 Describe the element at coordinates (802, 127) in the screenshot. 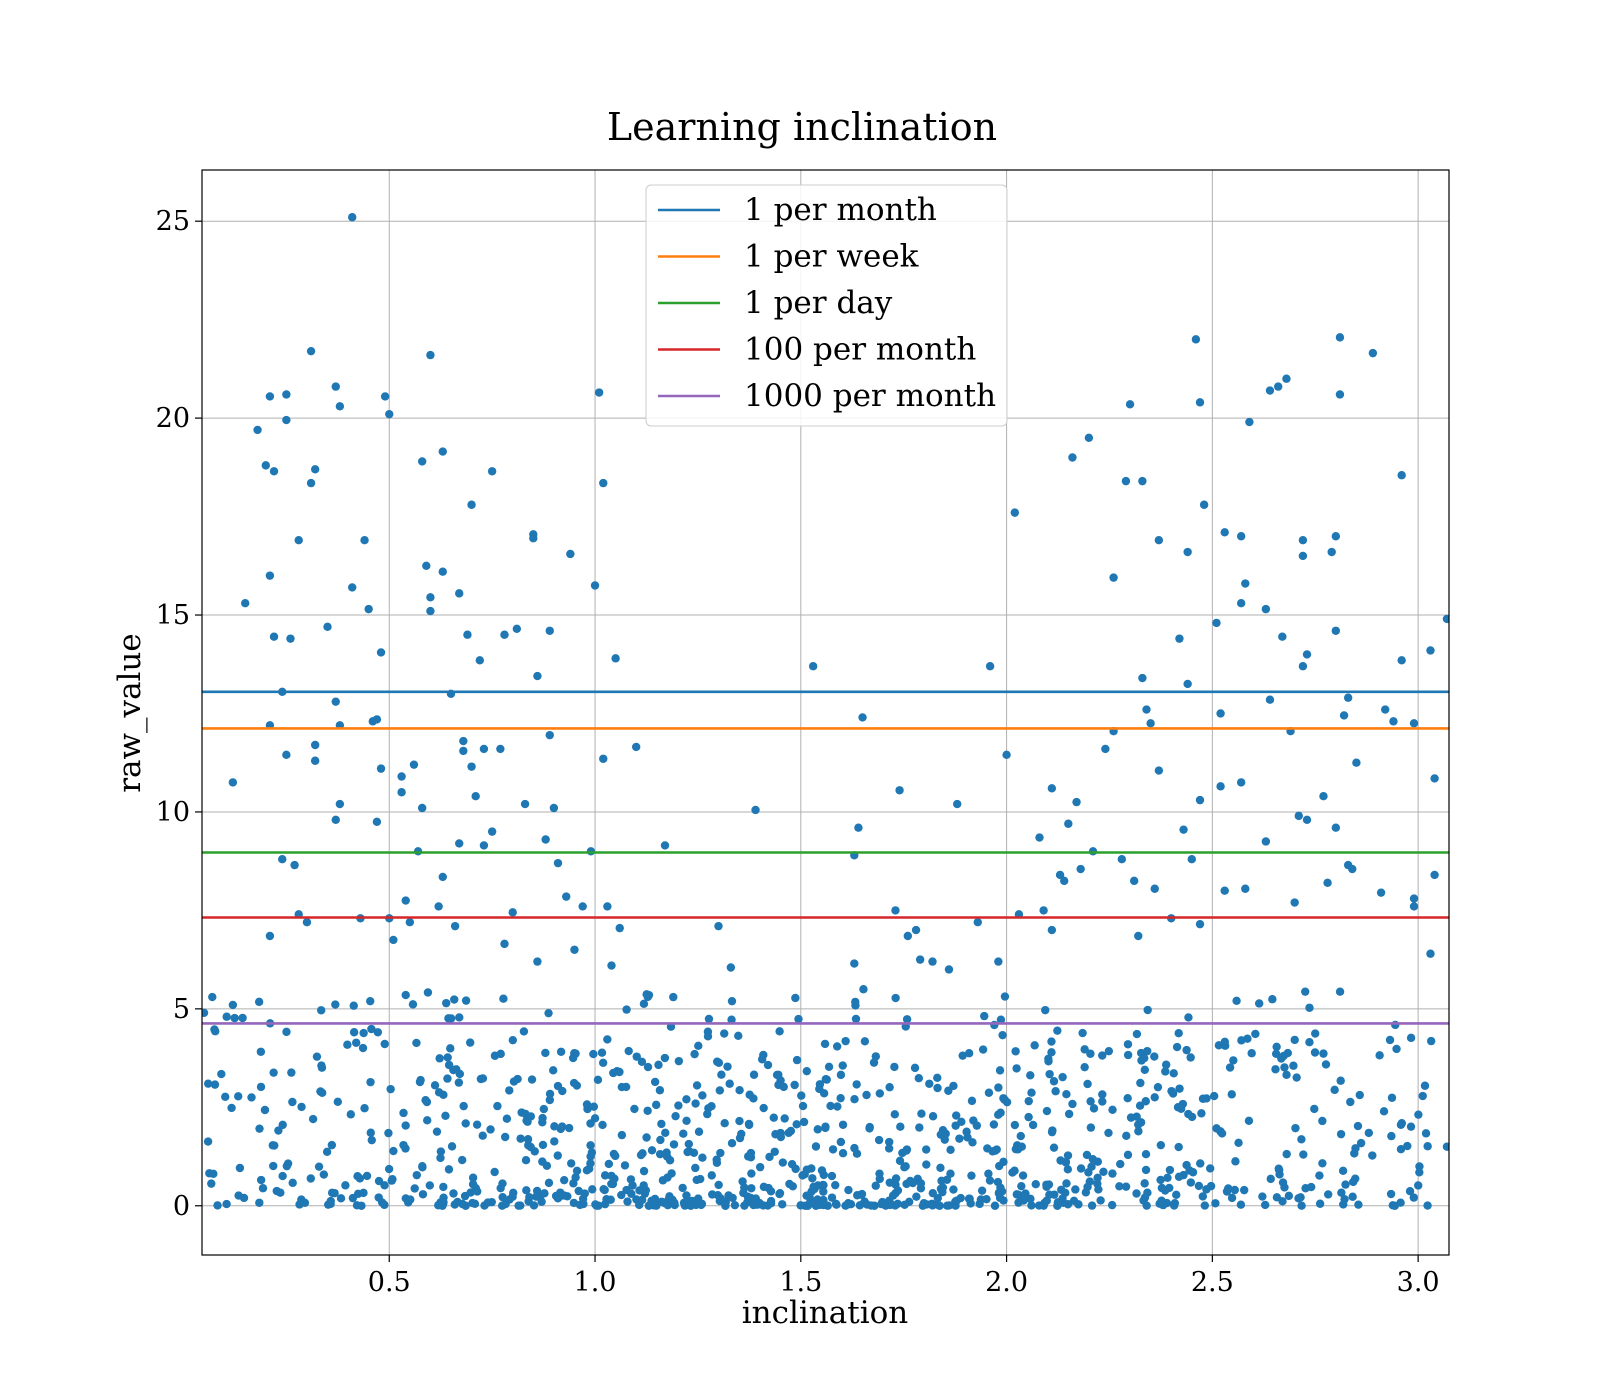

I see `chart-title: Learning inclination` at that location.